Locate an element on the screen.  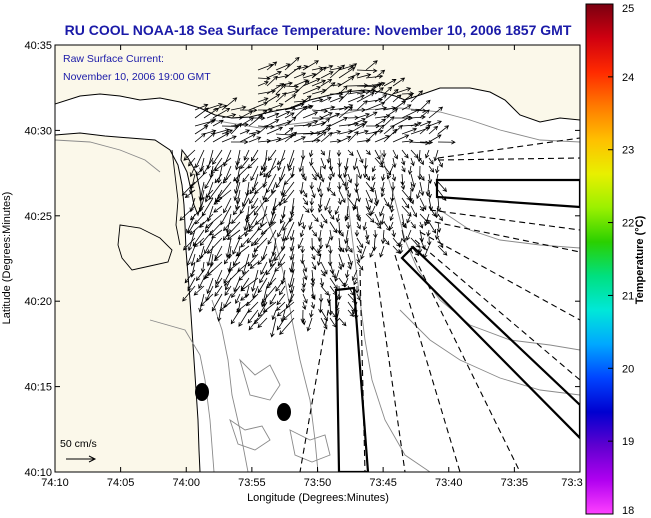
coastline-bay is located at coordinates (145, 247).